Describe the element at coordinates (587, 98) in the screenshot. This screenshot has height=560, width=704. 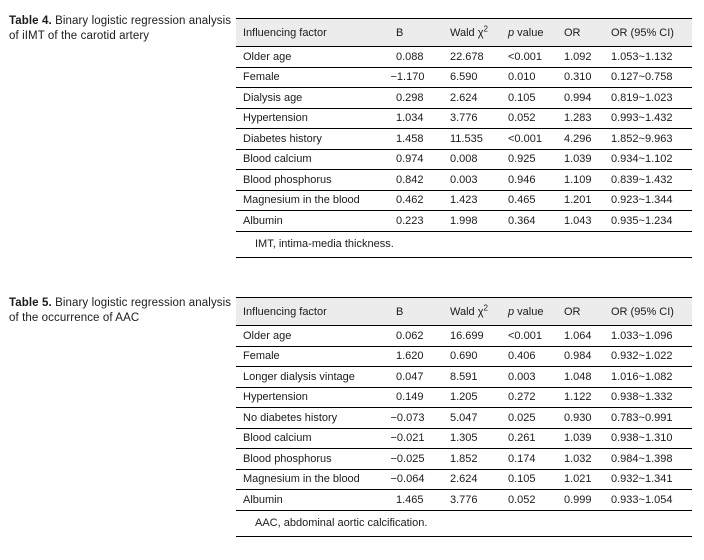
I see `value-cell: 0.994` at that location.